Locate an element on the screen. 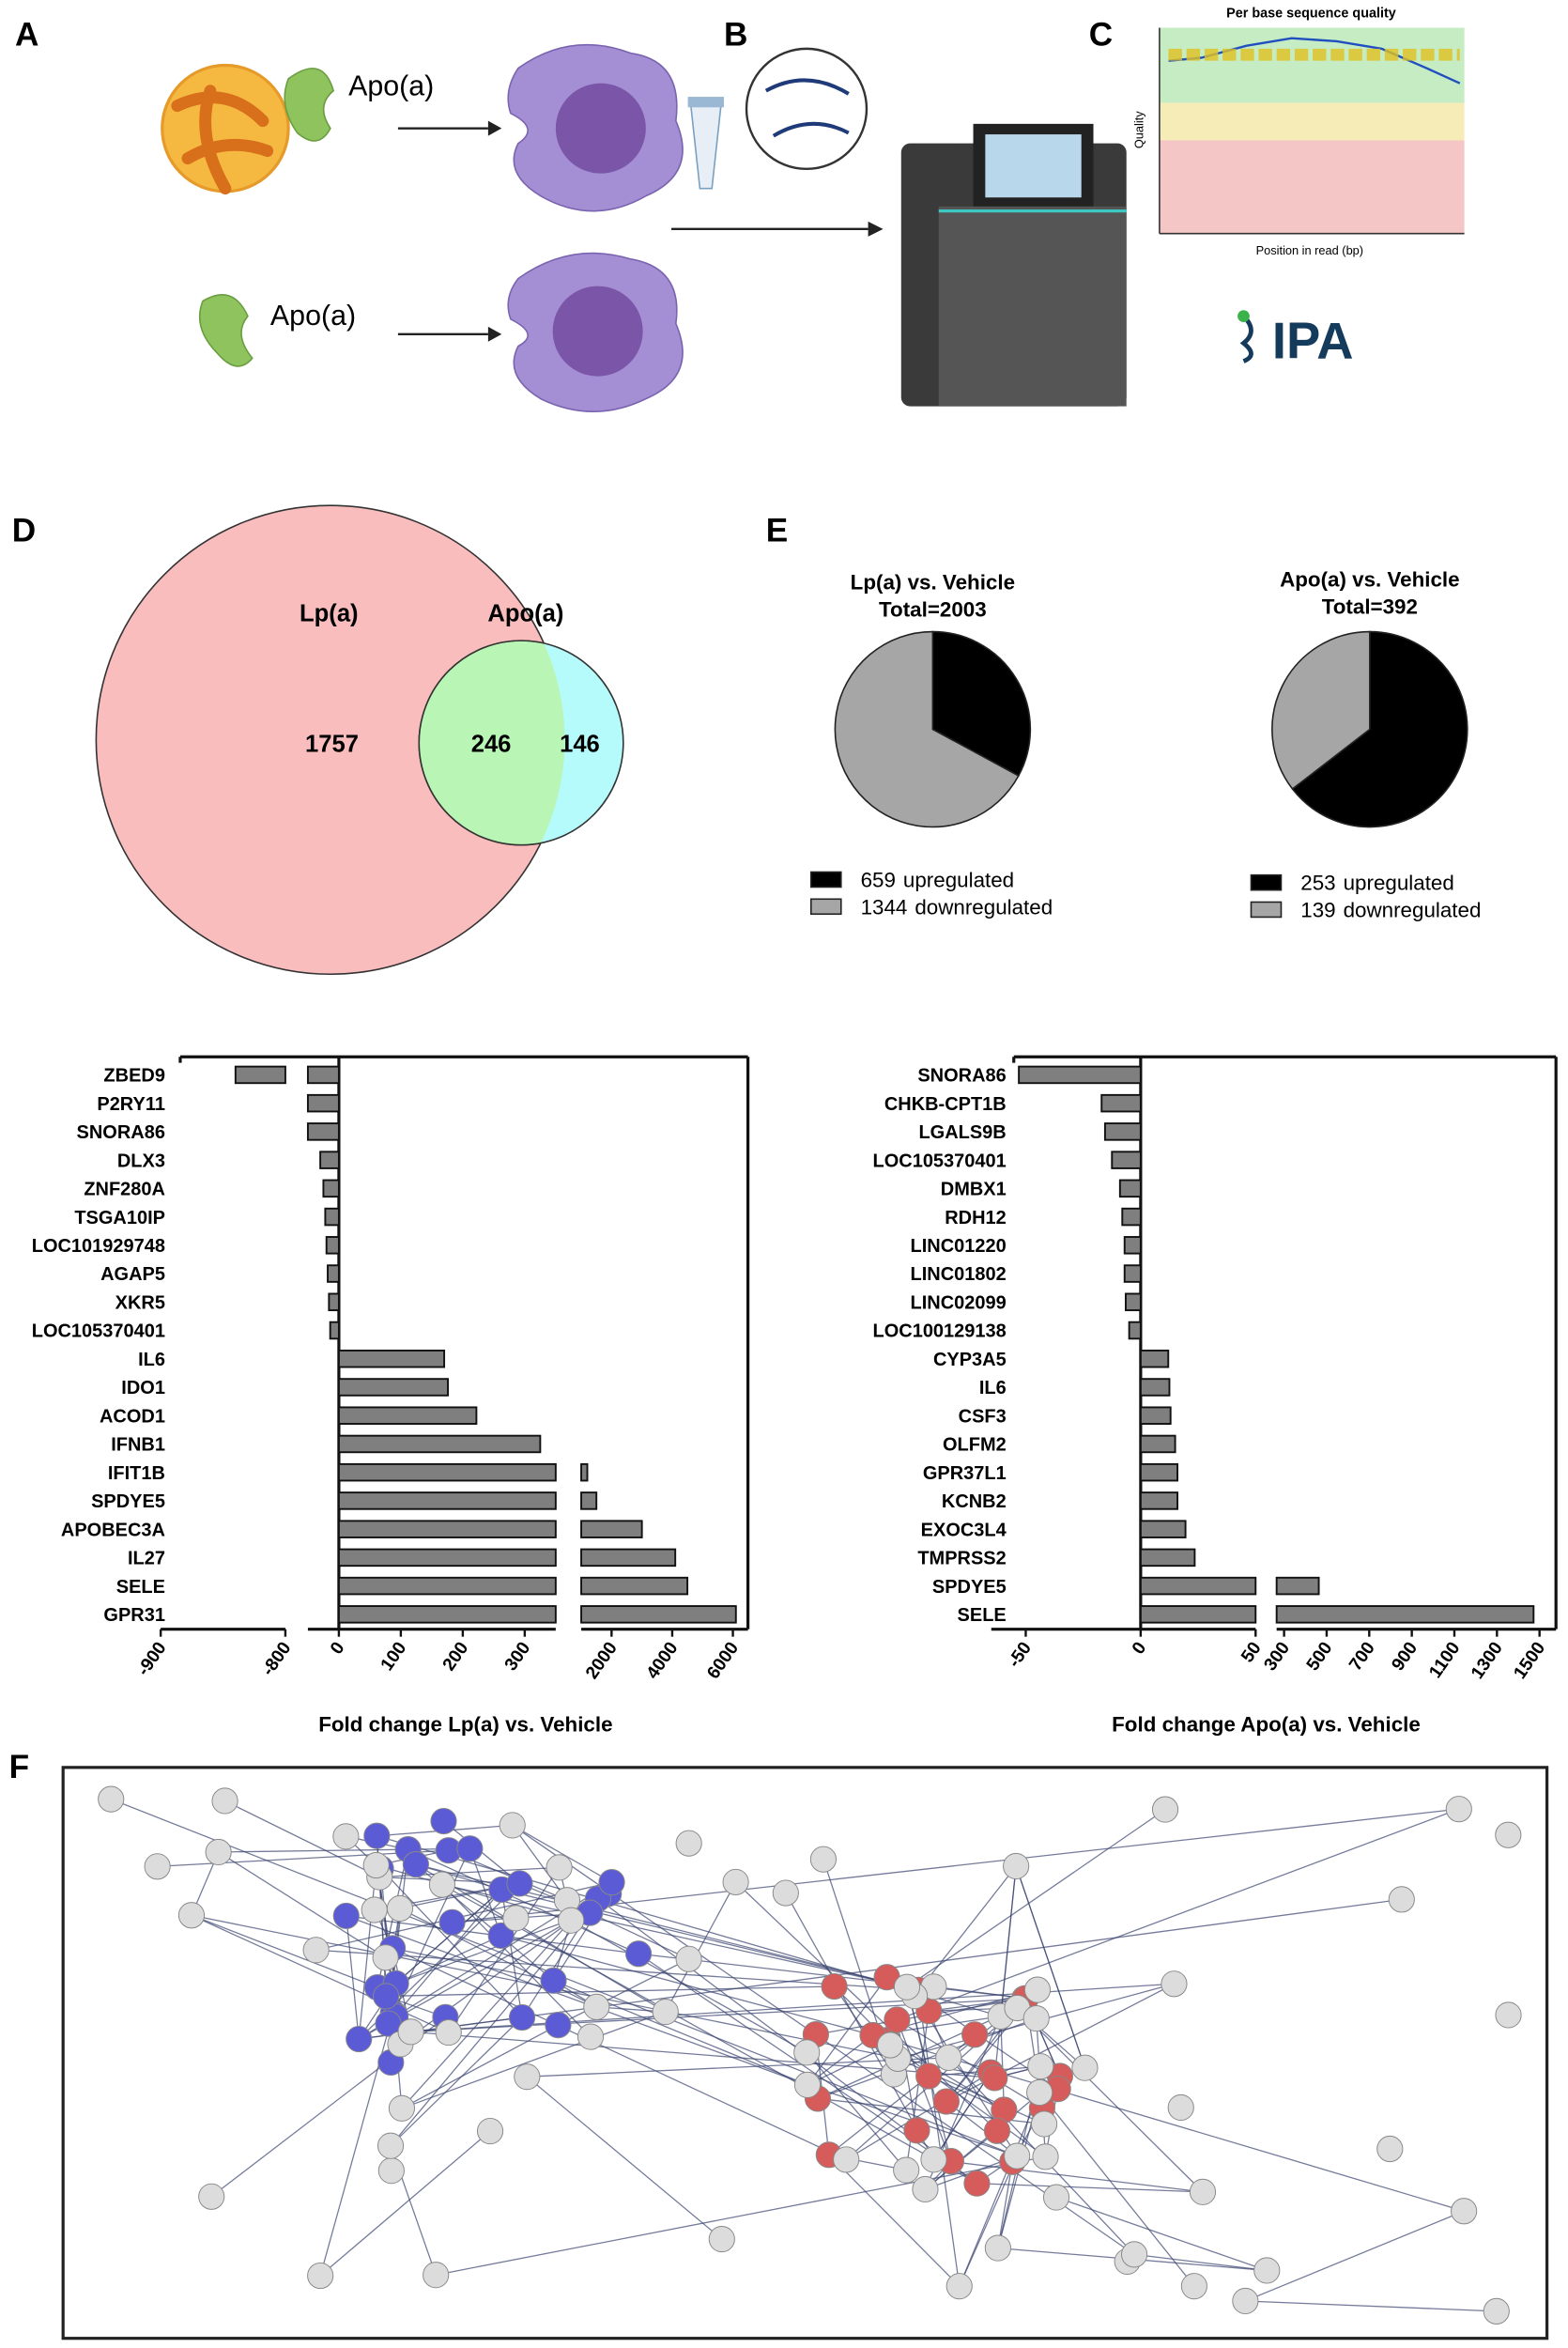 The height and width of the screenshot is (2348, 1568). x-tick-label: 300 is located at coordinates (518, 1657).